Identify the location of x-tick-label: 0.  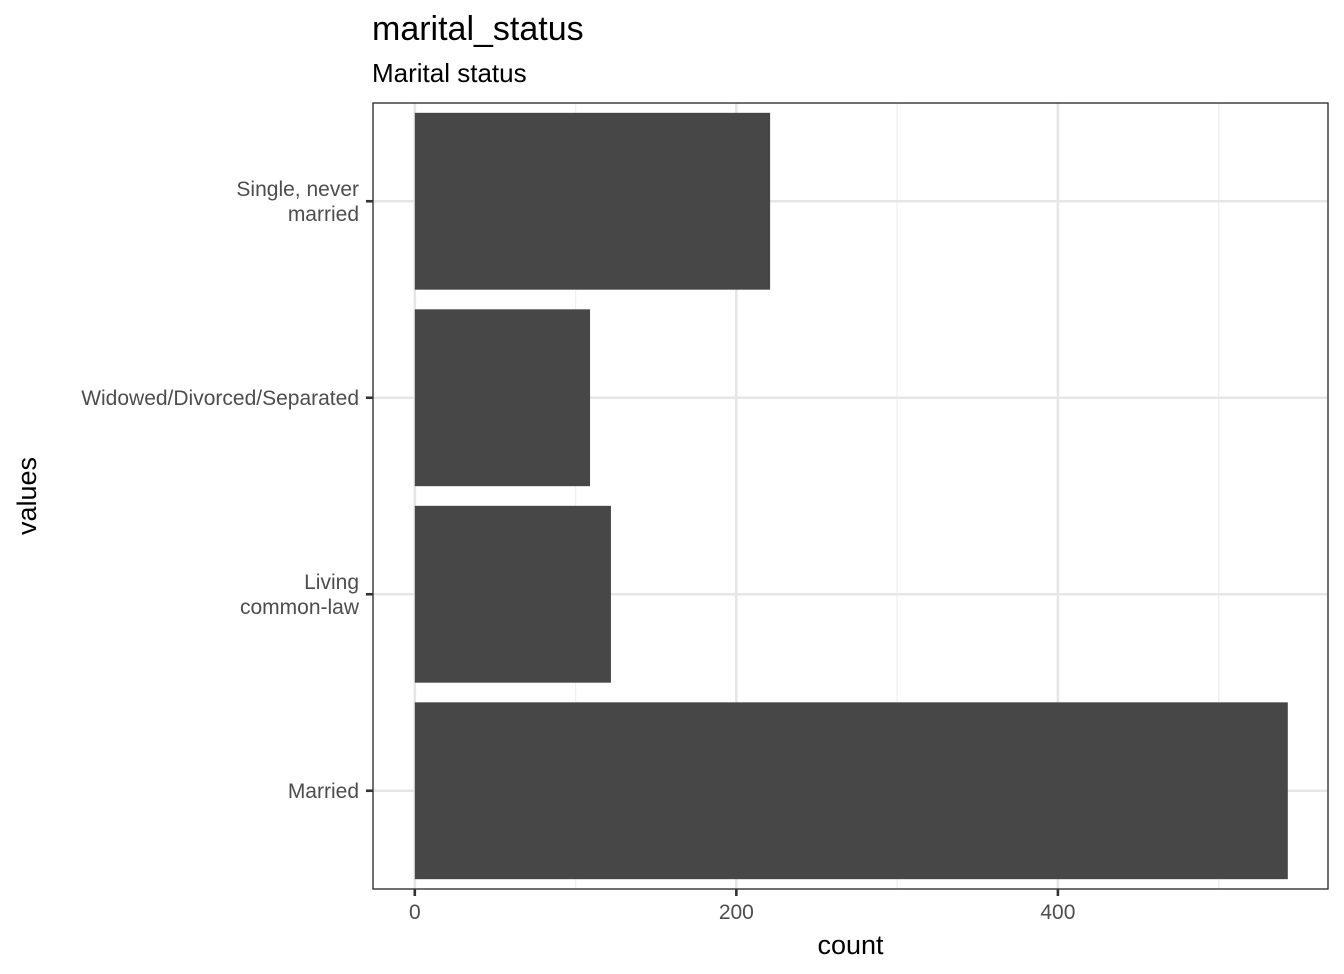
(415, 912).